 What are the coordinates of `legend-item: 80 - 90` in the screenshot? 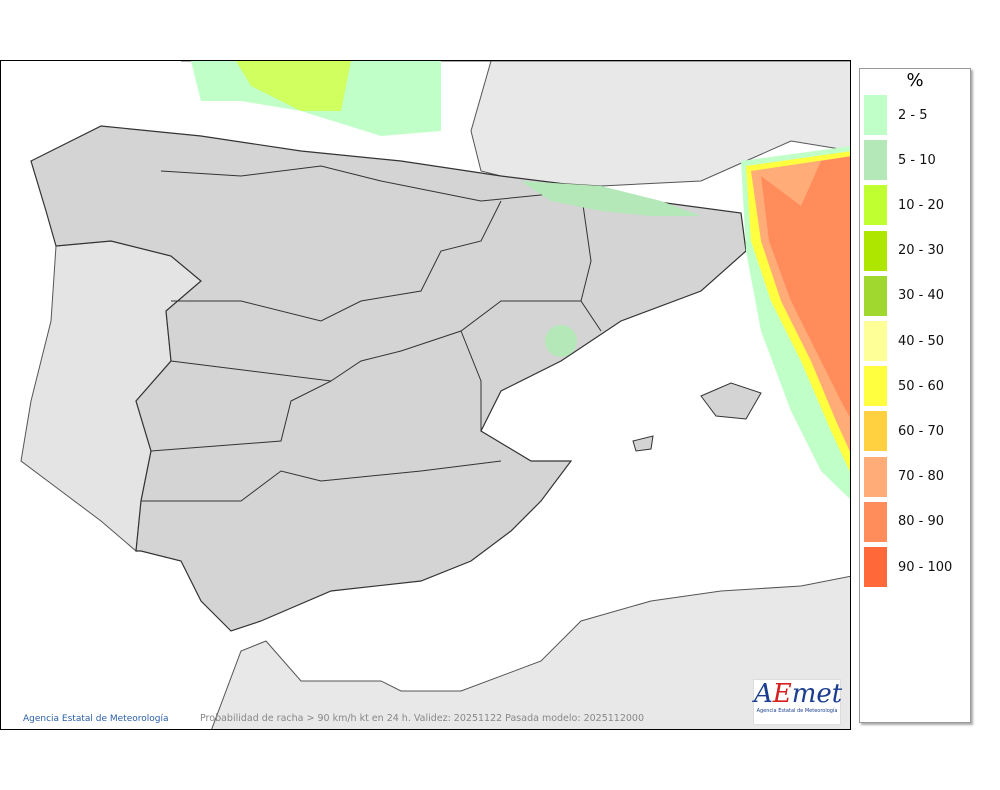 It's located at (904, 521).